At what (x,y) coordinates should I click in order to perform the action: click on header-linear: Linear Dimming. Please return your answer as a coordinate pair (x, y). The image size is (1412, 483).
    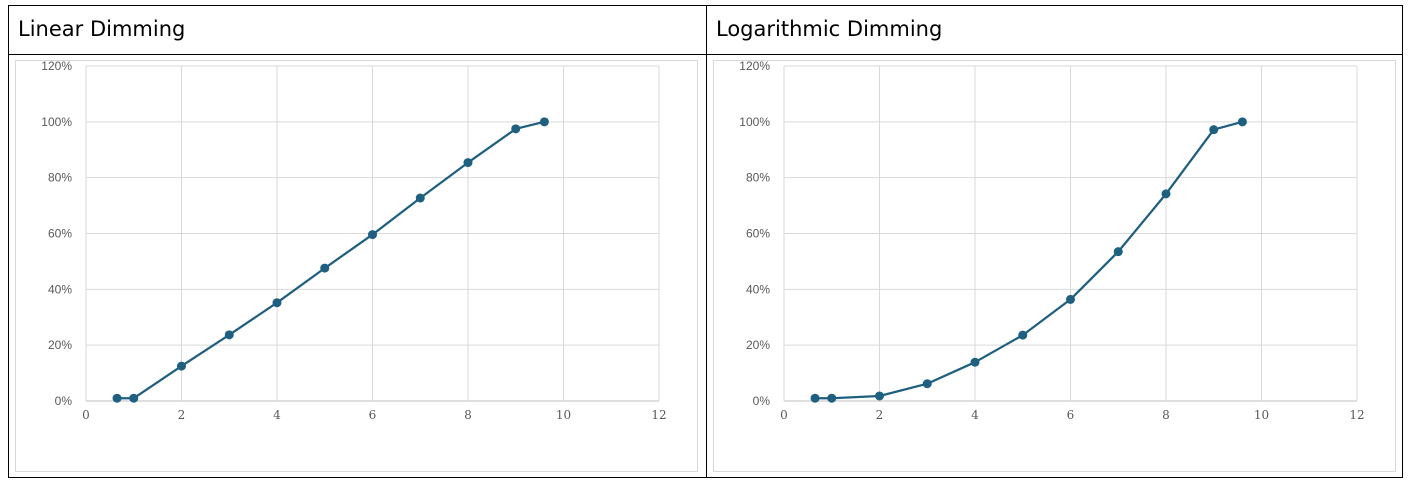
    Looking at the image, I should click on (357, 30).